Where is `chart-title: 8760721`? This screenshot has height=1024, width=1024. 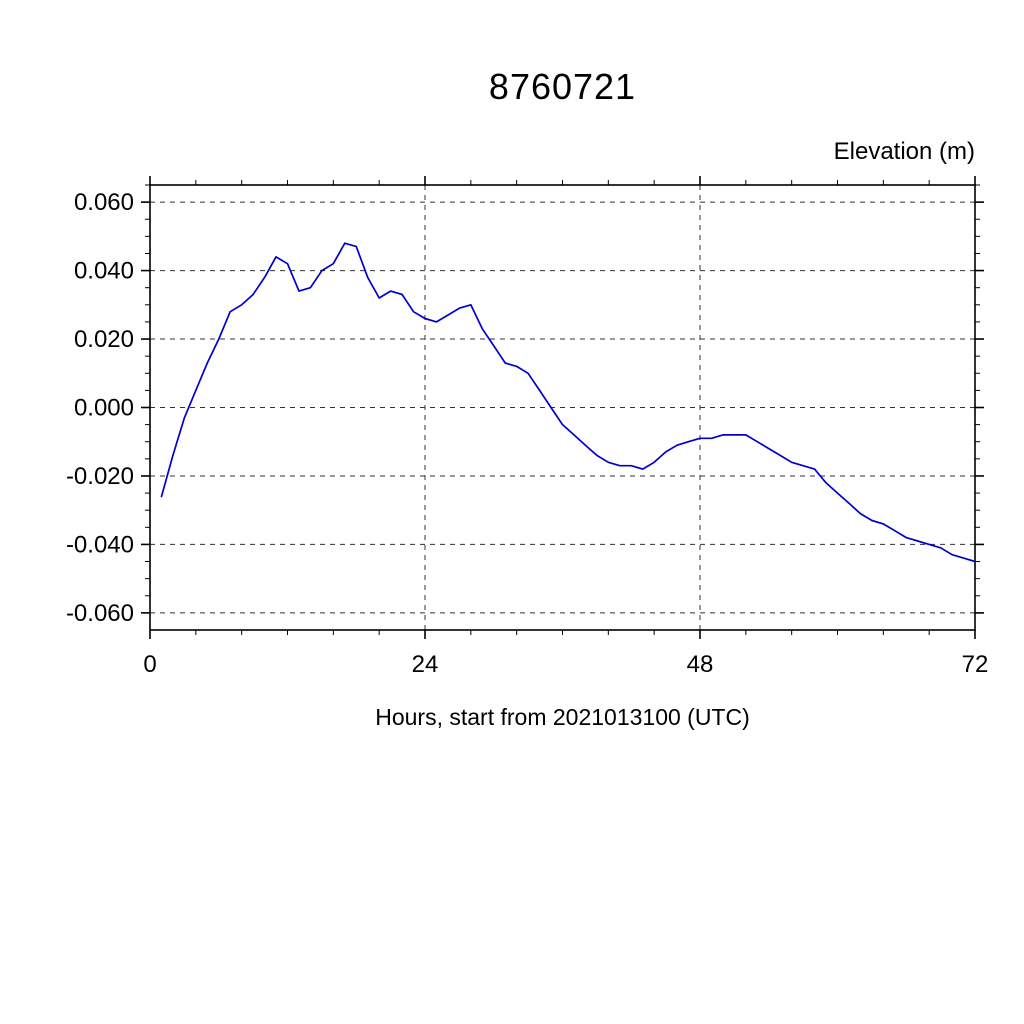 chart-title: 8760721 is located at coordinates (562, 86).